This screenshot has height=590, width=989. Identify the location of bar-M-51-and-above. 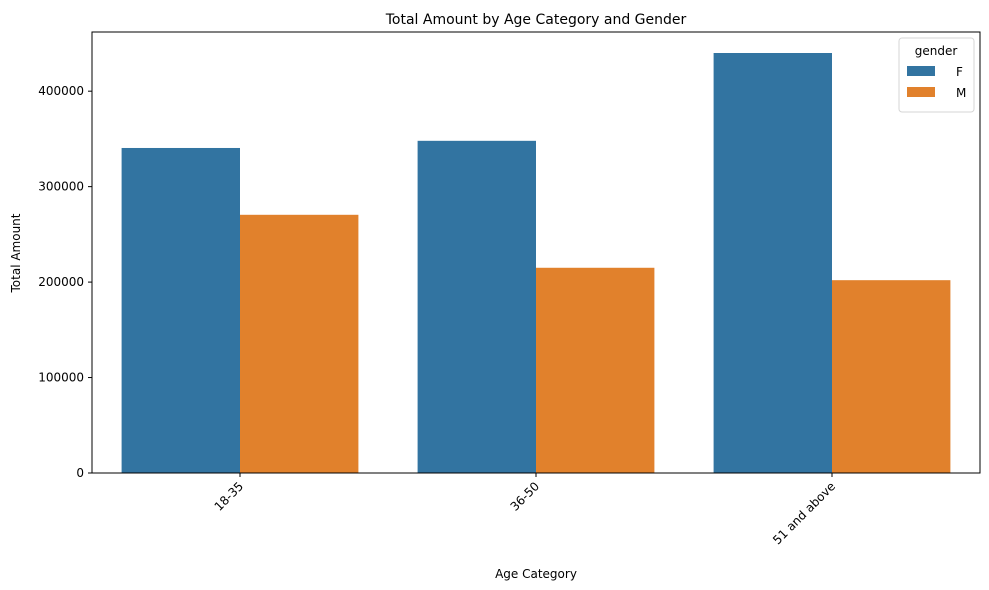
(891, 376).